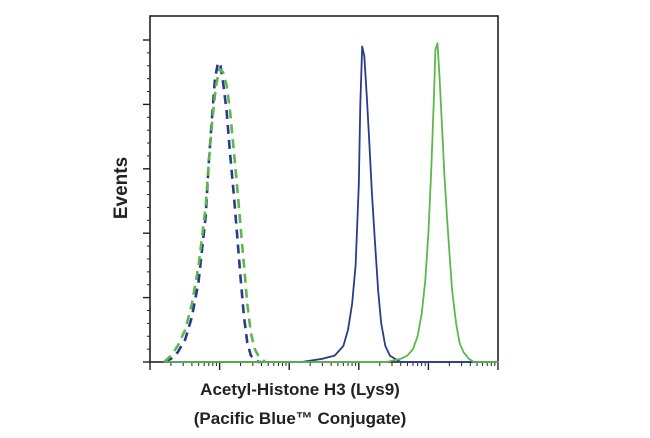 The height and width of the screenshot is (438, 650). Describe the element at coordinates (300, 418) in the screenshot. I see `x-axis-label-line2: (Pacific Blue™ Conjugate)` at that location.